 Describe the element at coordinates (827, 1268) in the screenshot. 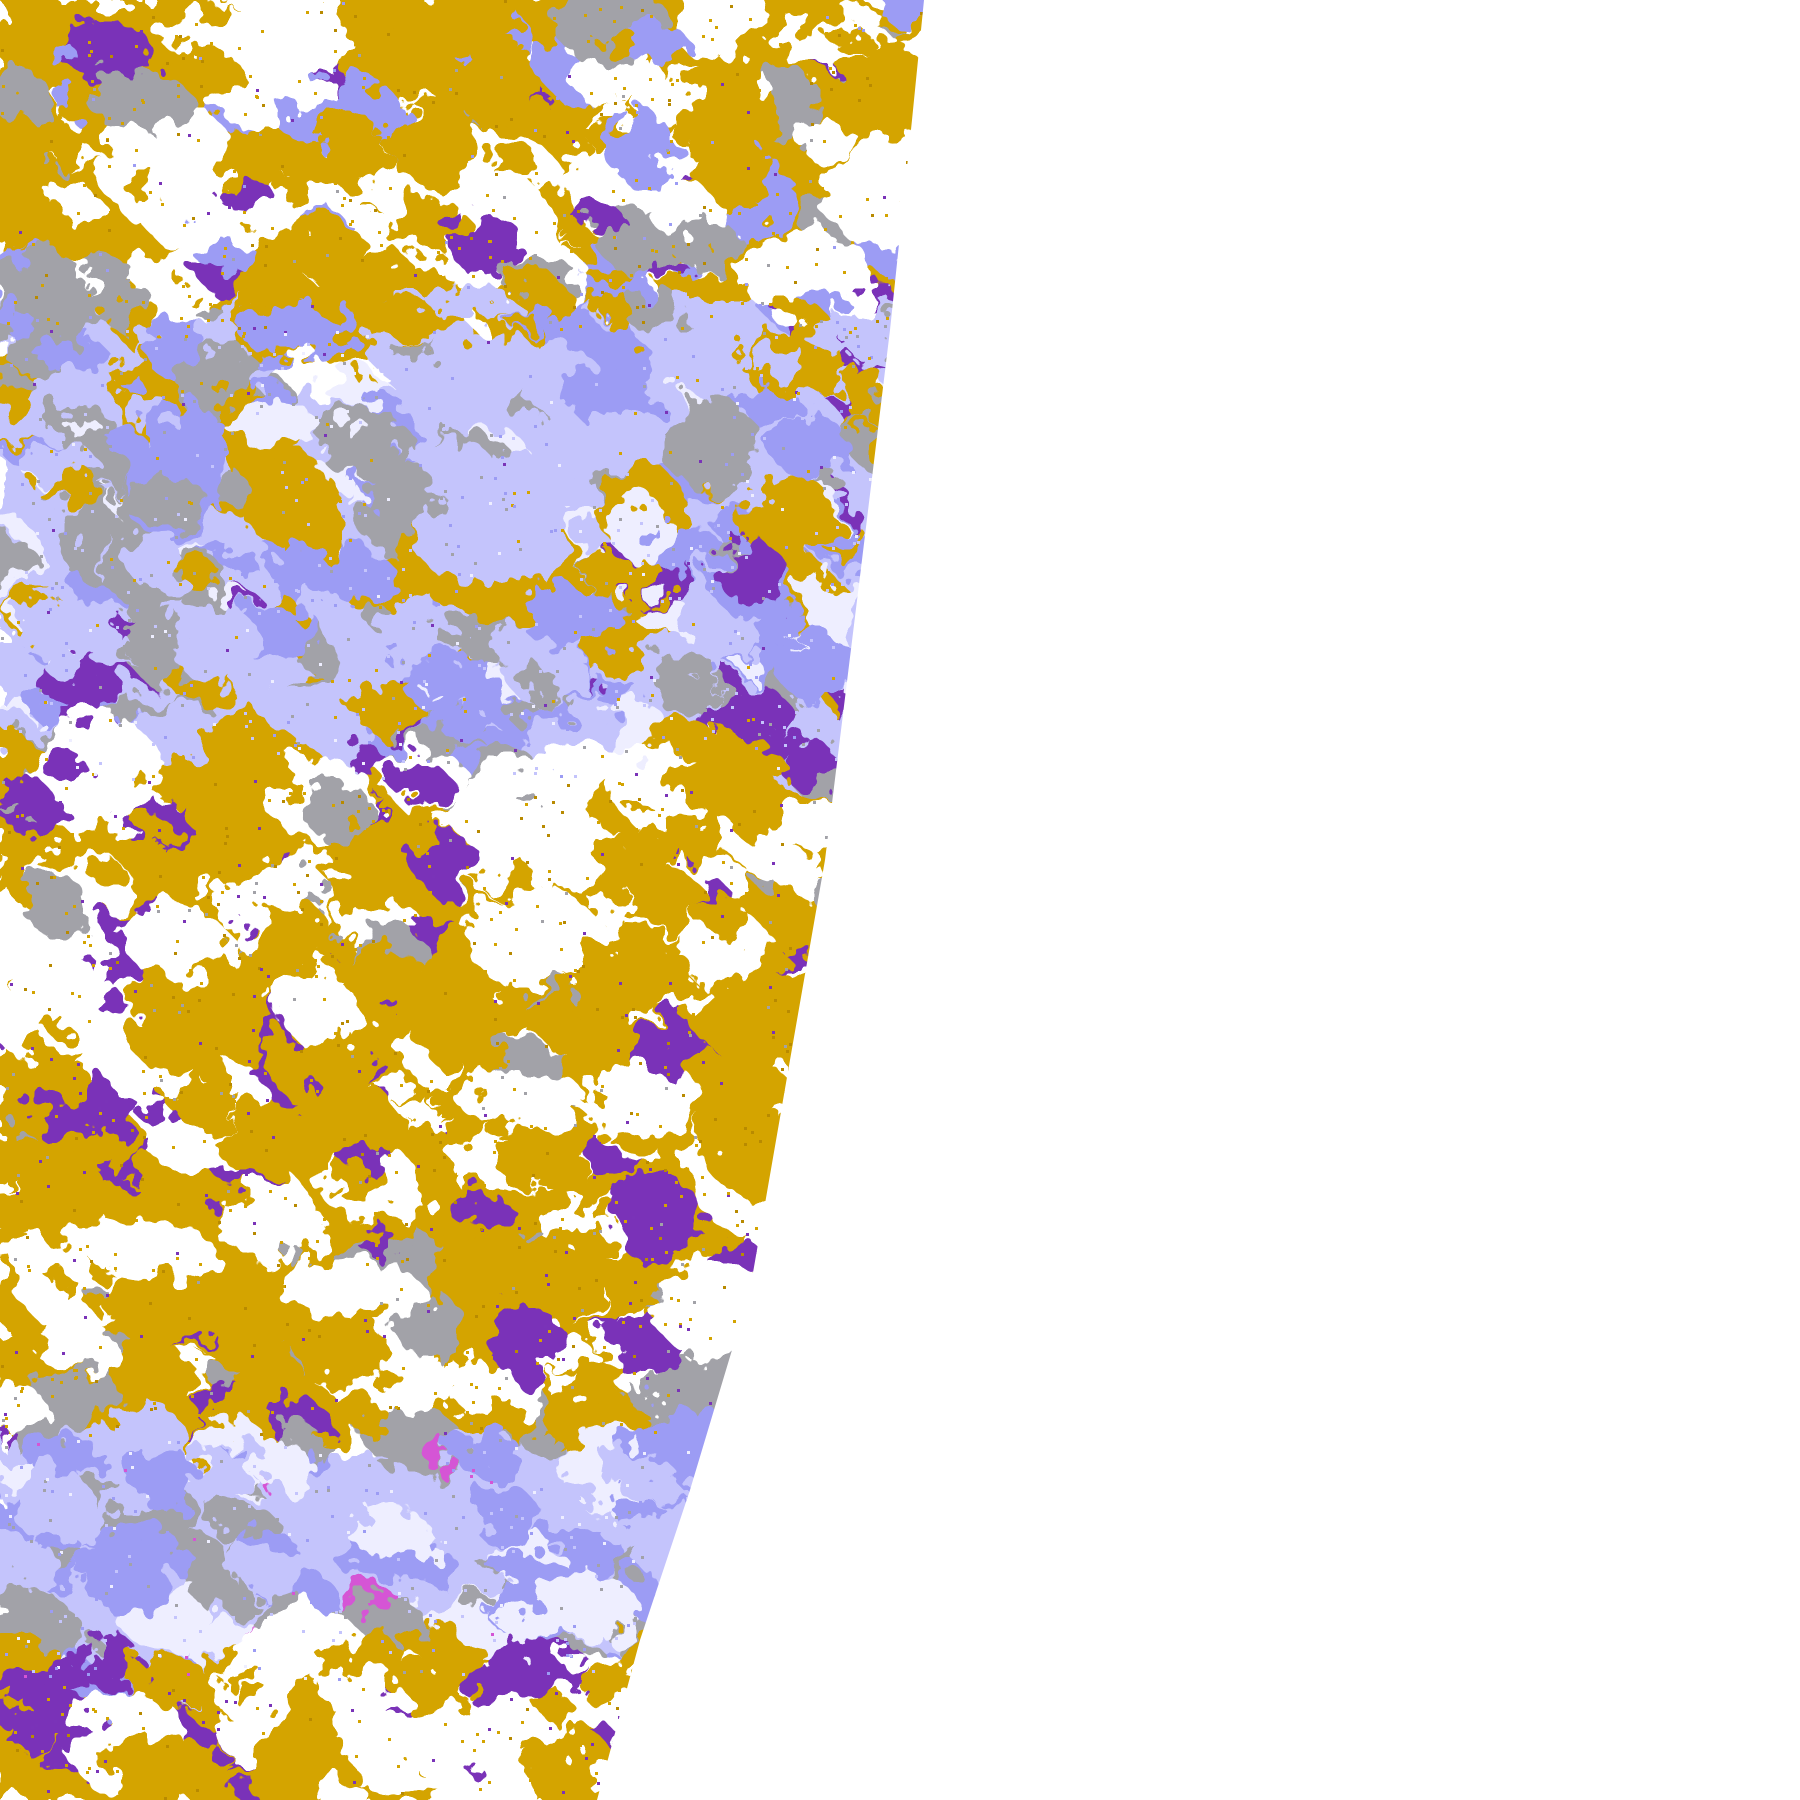

I see `cloud-patch-high-cloud-purple` at that location.